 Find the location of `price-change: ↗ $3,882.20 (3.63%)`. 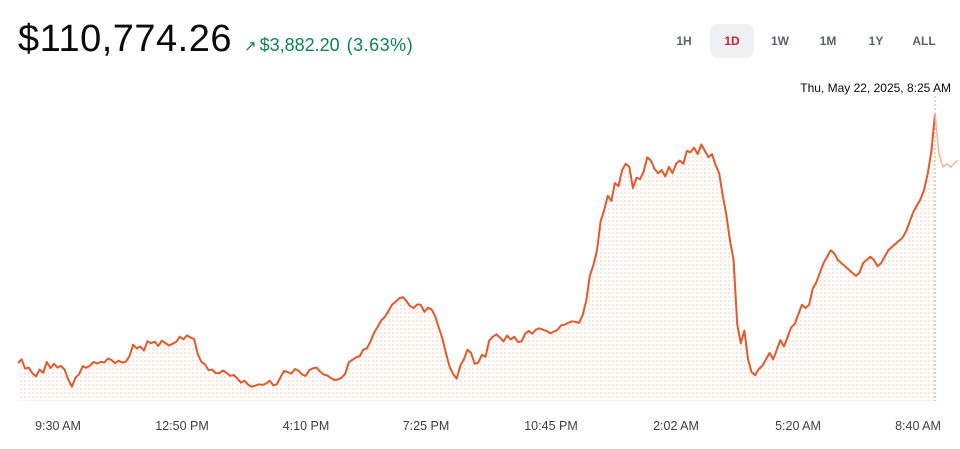

price-change: ↗ $3,882.20 (3.63%) is located at coordinates (328, 45).